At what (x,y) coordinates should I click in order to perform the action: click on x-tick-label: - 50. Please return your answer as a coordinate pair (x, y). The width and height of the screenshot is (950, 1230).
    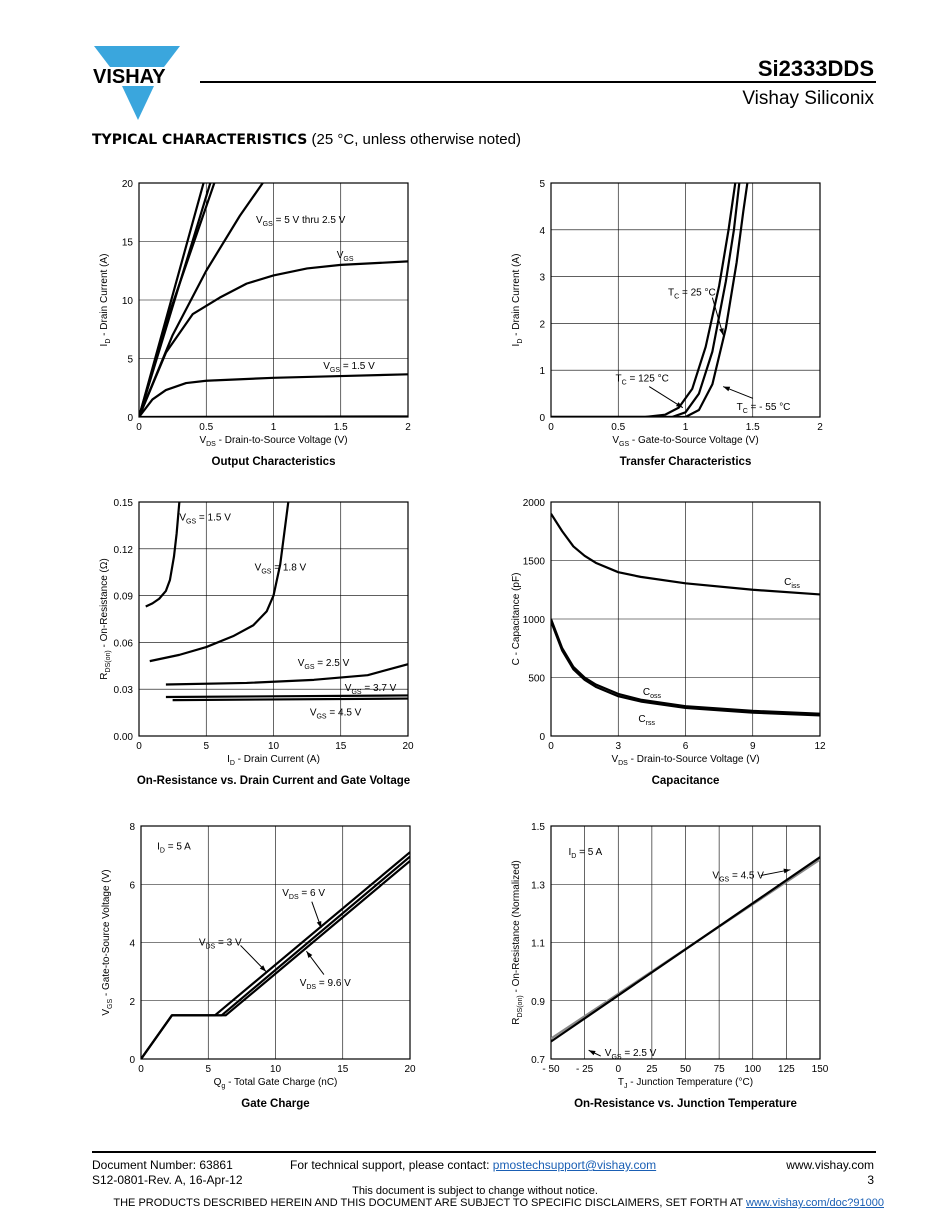
    Looking at the image, I should click on (551, 1069).